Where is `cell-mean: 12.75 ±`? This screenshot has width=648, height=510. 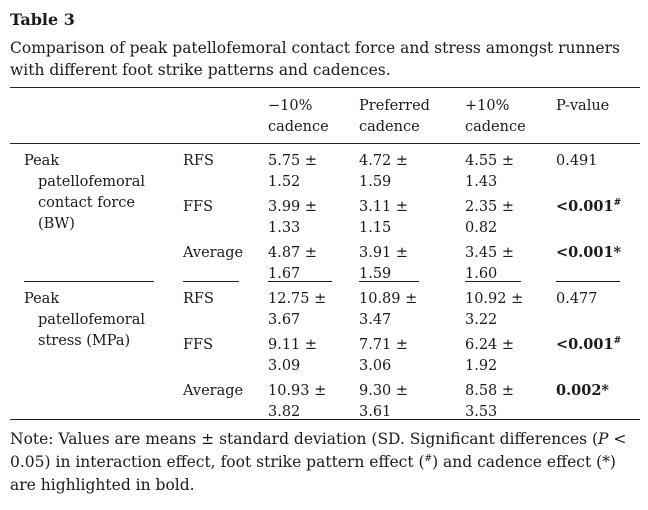 cell-mean: 12.75 ± is located at coordinates (297, 299).